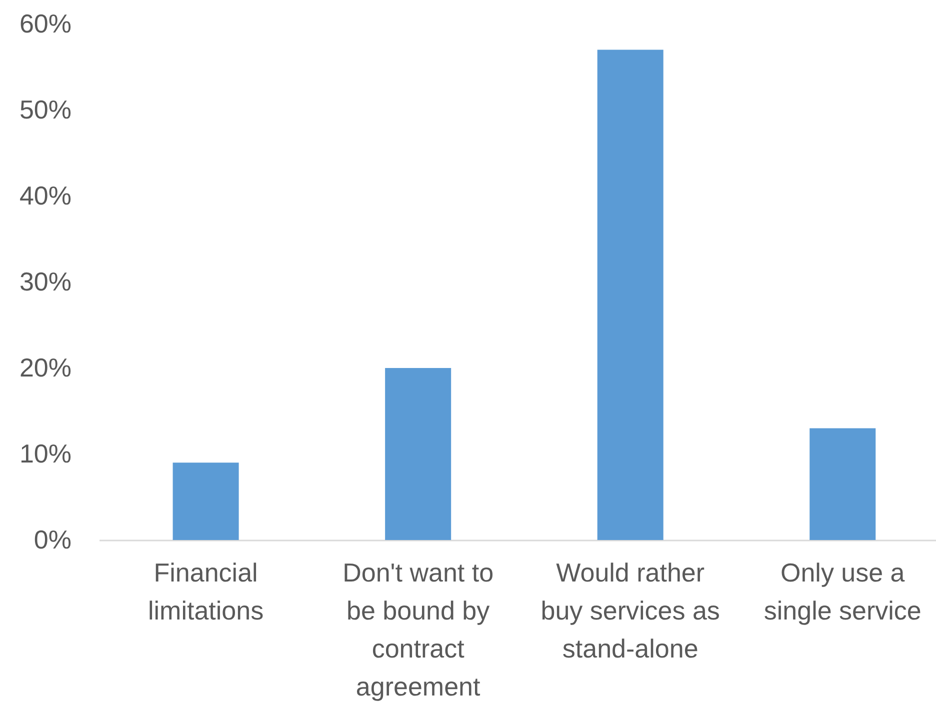  I want to click on y-tick-label: 10%, so click(45, 453).